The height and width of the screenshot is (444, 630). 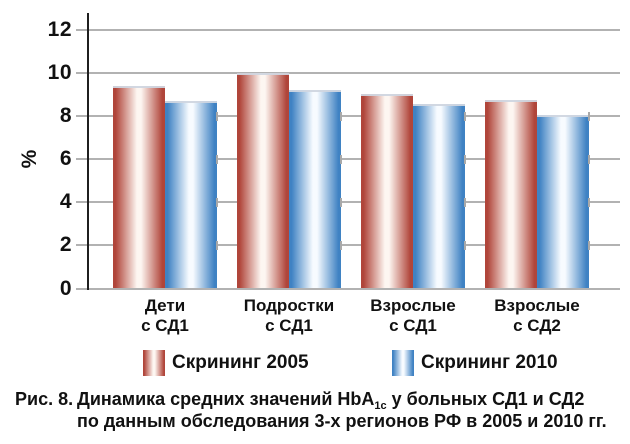 What do you see at coordinates (139, 187) in the screenshot?
I see `bar-series1-group1` at bounding box center [139, 187].